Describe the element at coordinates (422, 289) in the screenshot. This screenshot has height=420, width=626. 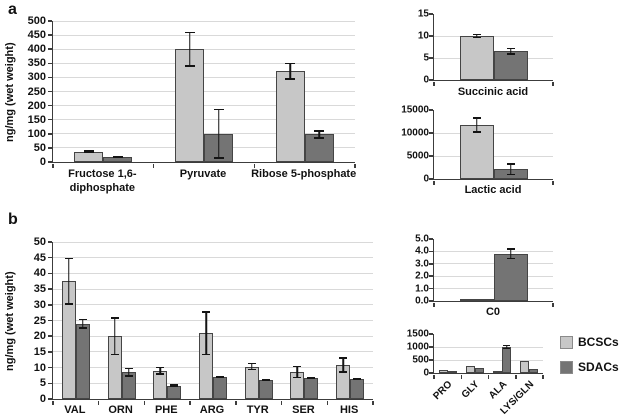
I see `y-tick-label: 1.0` at that location.